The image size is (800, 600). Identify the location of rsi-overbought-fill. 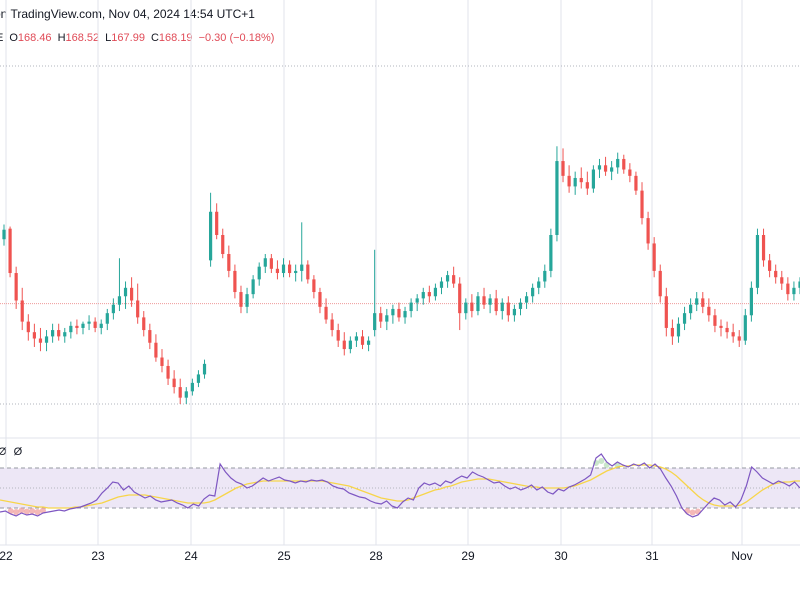
(601, 461).